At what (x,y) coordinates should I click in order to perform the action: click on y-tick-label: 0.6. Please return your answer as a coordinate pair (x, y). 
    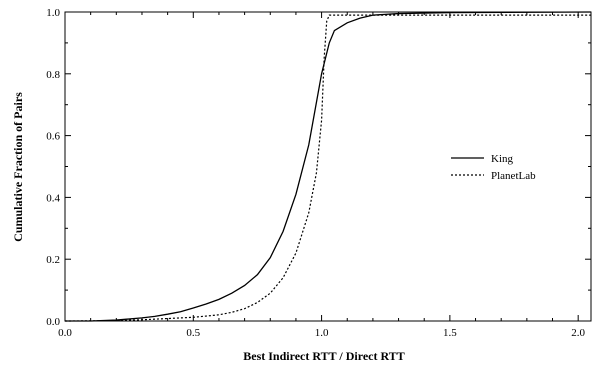
    Looking at the image, I should click on (53, 137).